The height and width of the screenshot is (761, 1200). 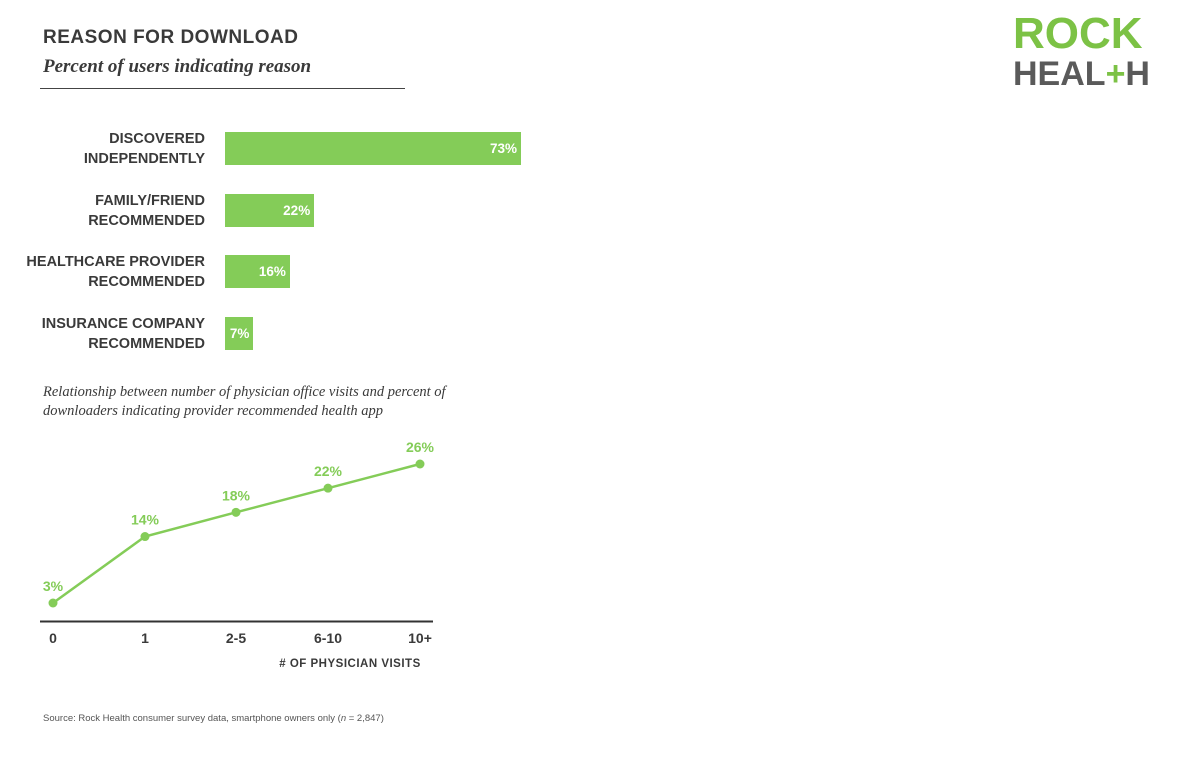 What do you see at coordinates (1115, 74) in the screenshot?
I see `logo-plus-icon: +` at bounding box center [1115, 74].